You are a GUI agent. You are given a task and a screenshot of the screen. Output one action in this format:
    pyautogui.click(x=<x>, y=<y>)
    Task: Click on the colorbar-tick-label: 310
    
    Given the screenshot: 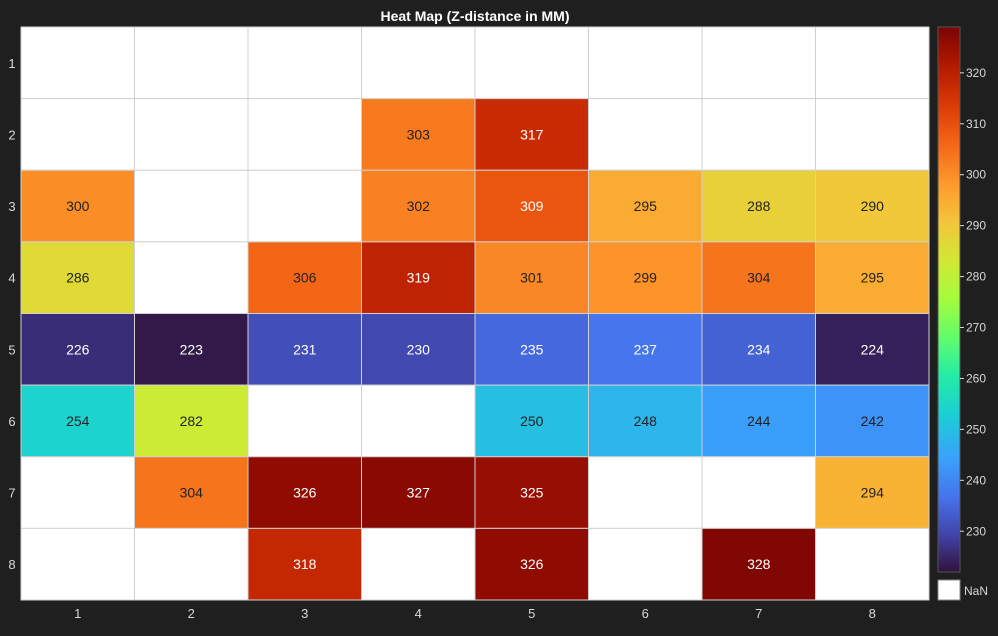 What is the action you would take?
    pyautogui.click(x=976, y=124)
    